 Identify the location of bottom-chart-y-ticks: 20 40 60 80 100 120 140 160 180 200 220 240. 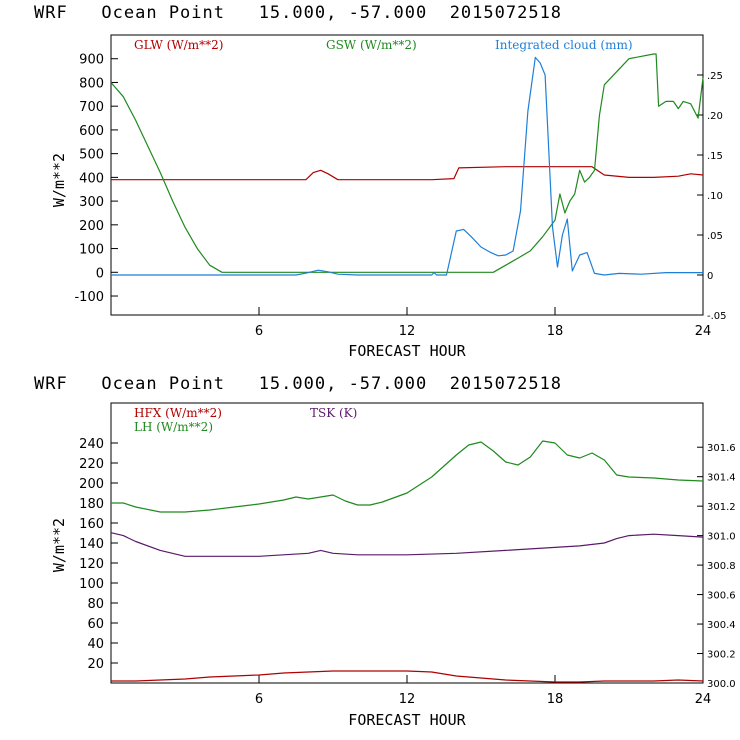
(98, 554).